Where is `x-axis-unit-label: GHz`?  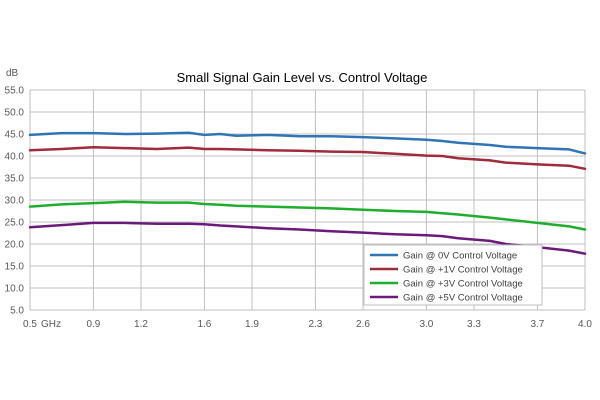 x-axis-unit-label: GHz is located at coordinates (51, 324).